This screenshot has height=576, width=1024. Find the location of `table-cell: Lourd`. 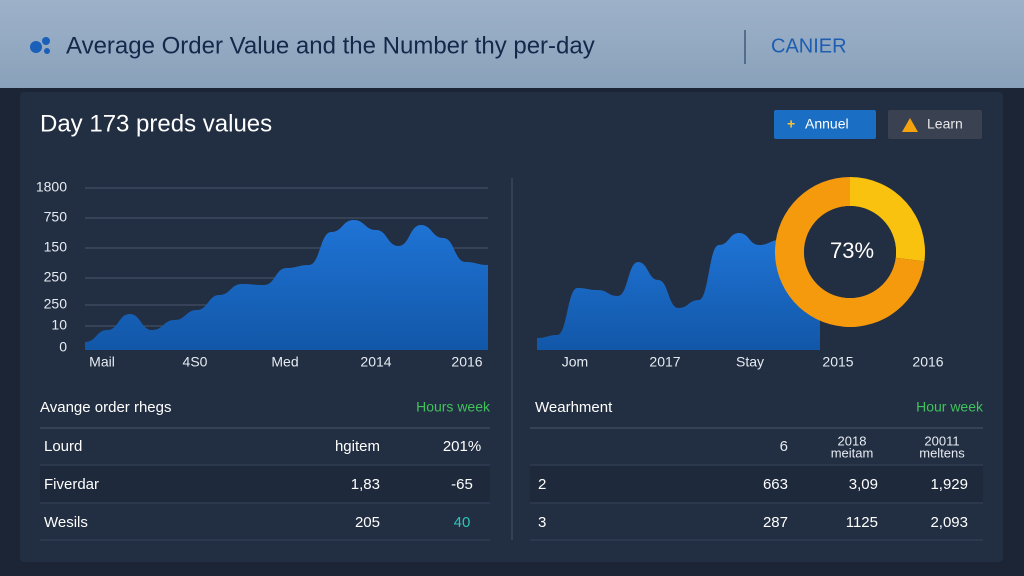

table-cell: Lourd is located at coordinates (63, 446).